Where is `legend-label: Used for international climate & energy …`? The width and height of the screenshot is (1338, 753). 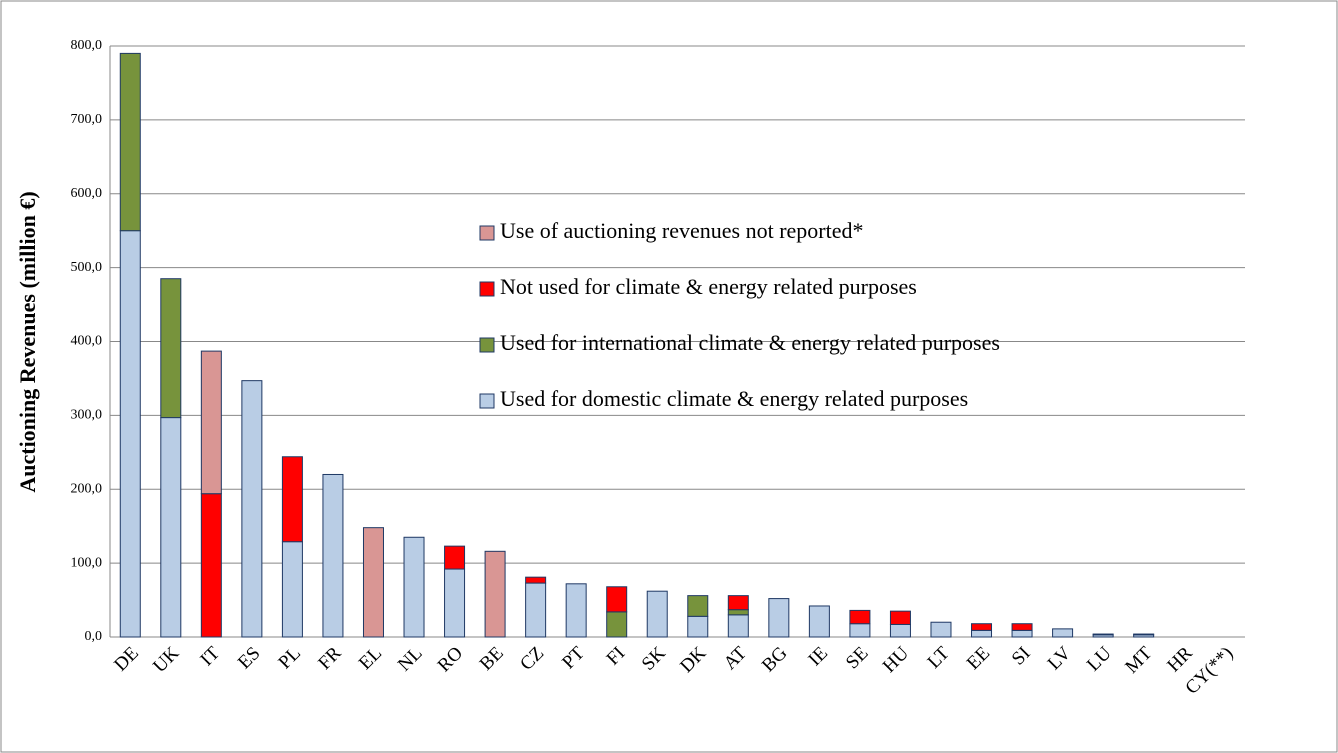
legend-label: Used for international climate & energy … is located at coordinates (750, 342).